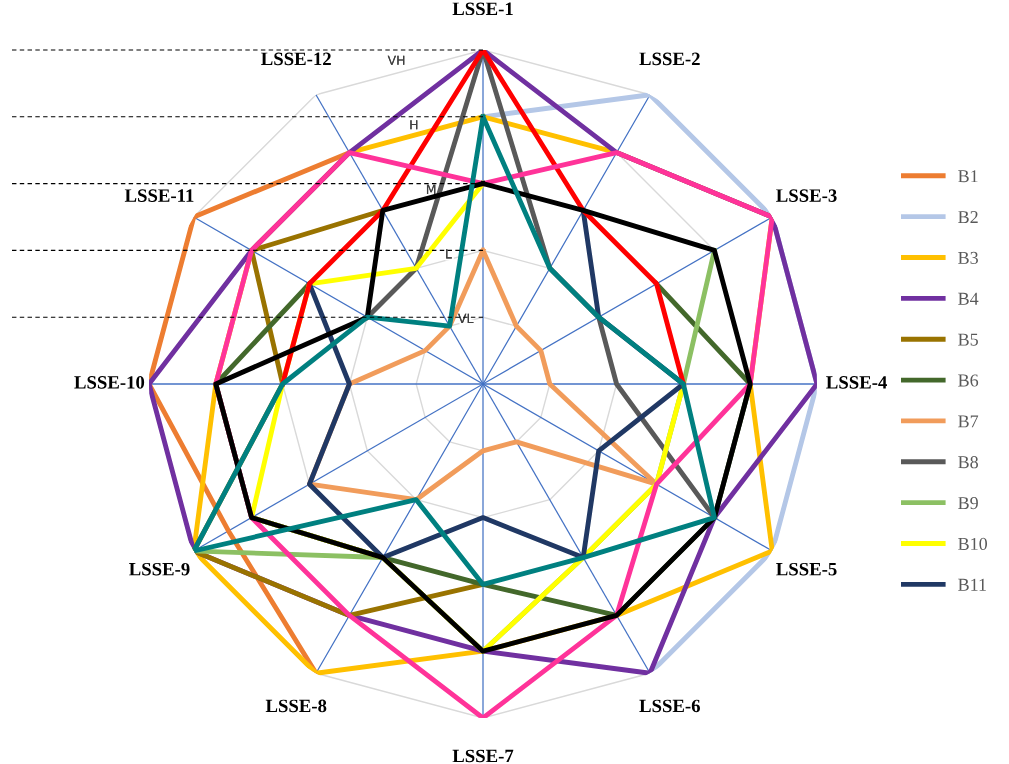  I want to click on y-tick-label: M, so click(431, 189).